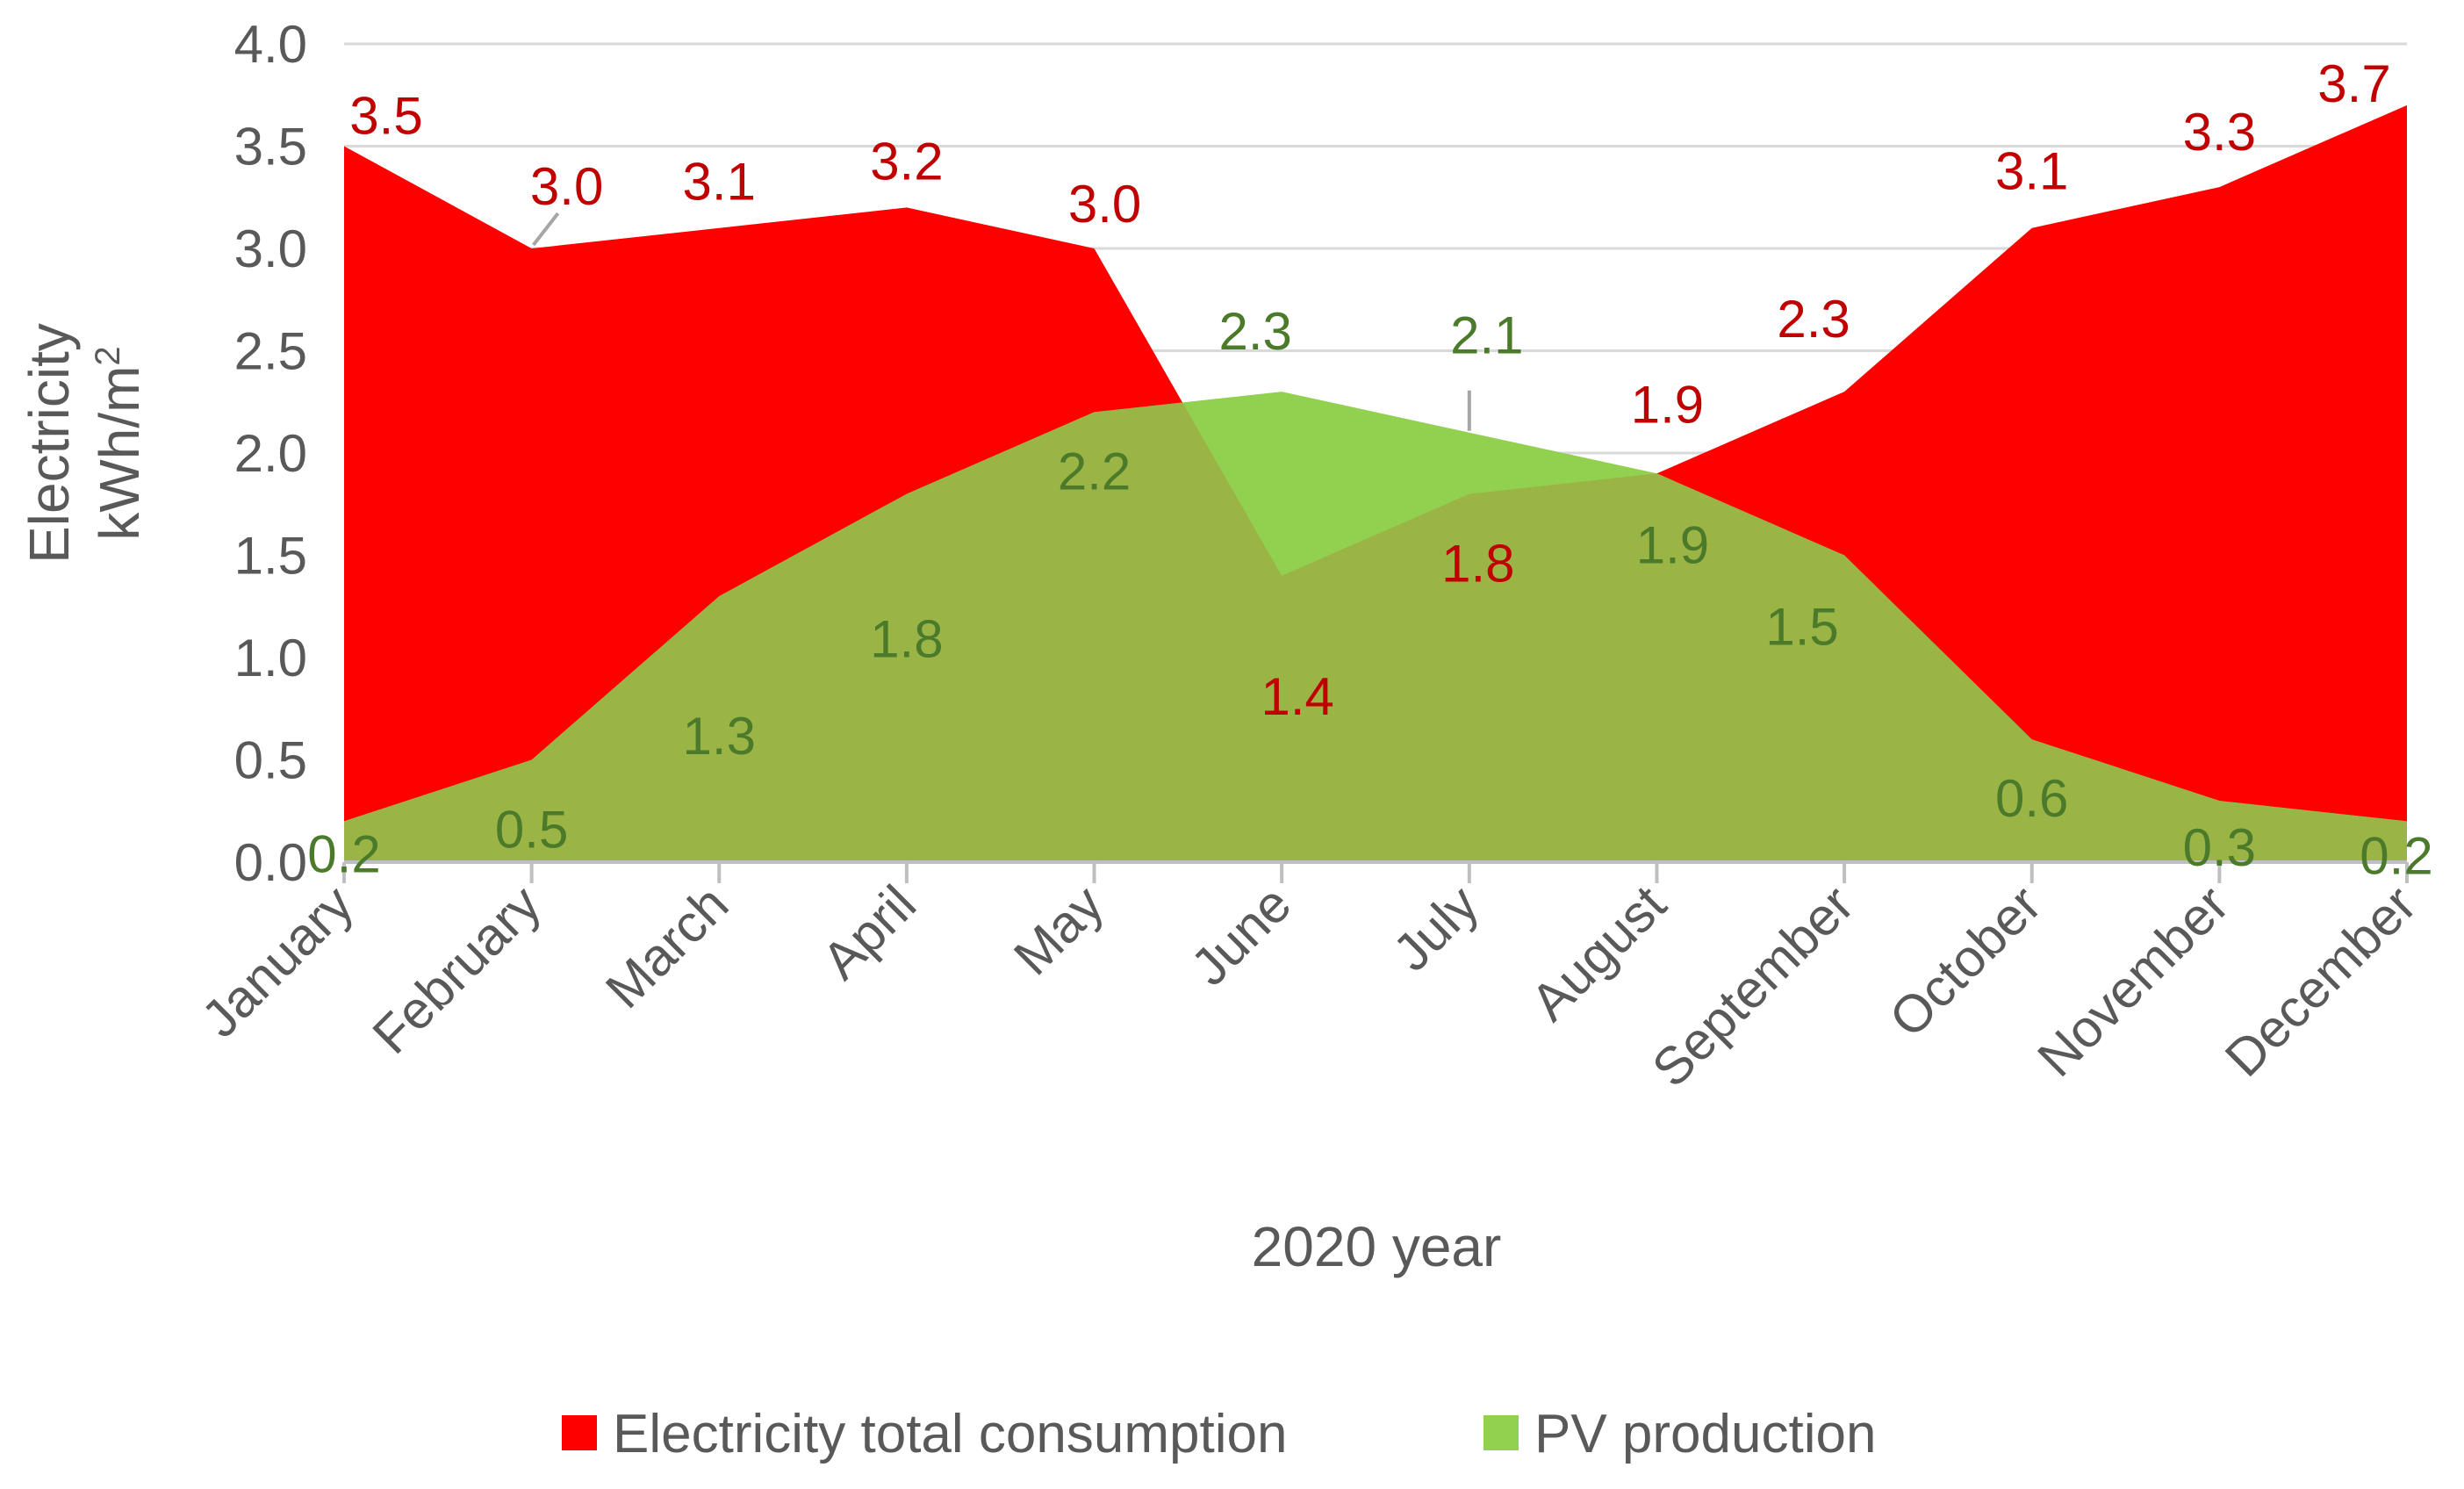 The image size is (2464, 1489). Describe the element at coordinates (719, 182) in the screenshot. I see `data-label-consumption-march: 3.1` at that location.